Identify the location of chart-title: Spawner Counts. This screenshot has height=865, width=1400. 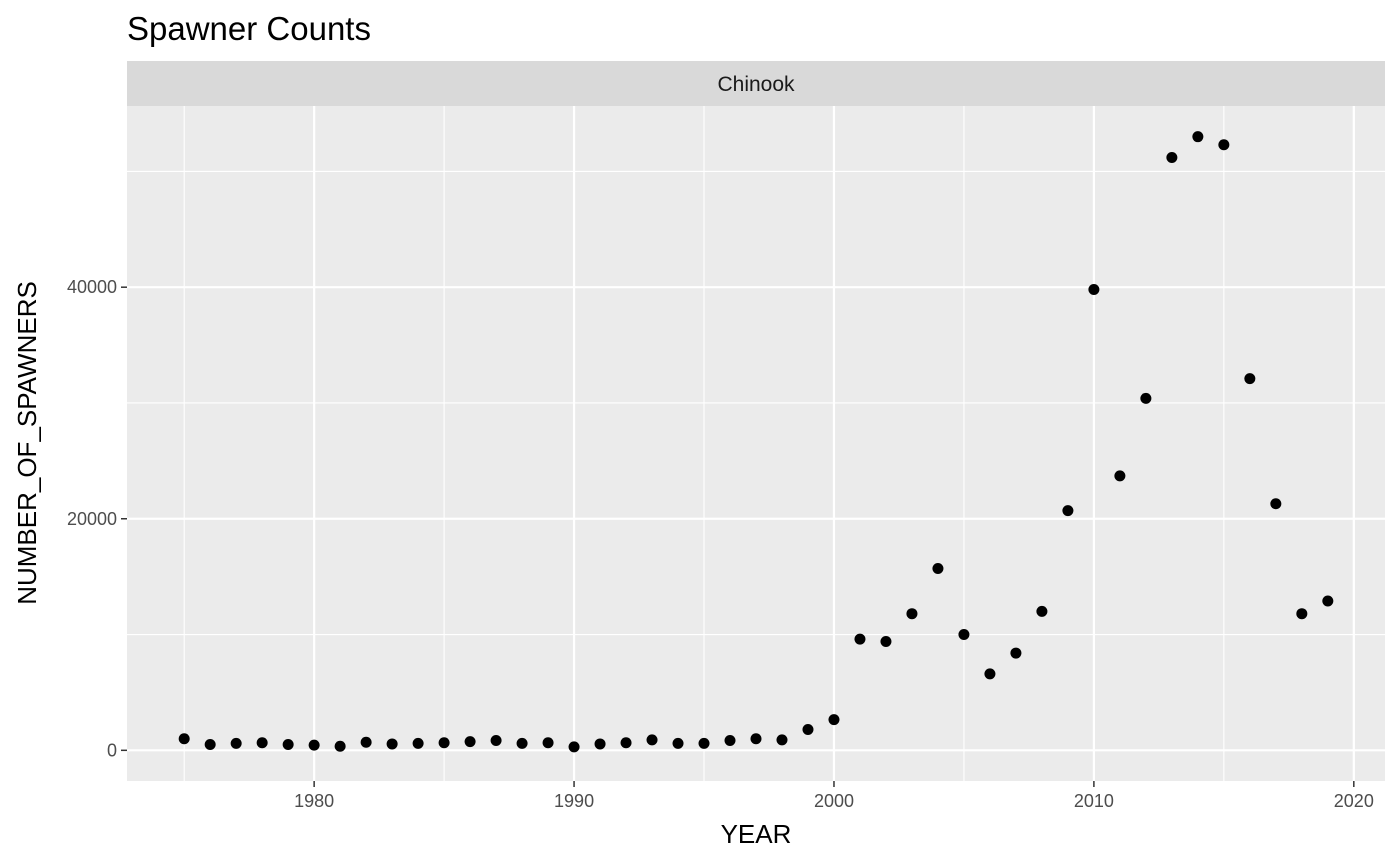
(249, 28).